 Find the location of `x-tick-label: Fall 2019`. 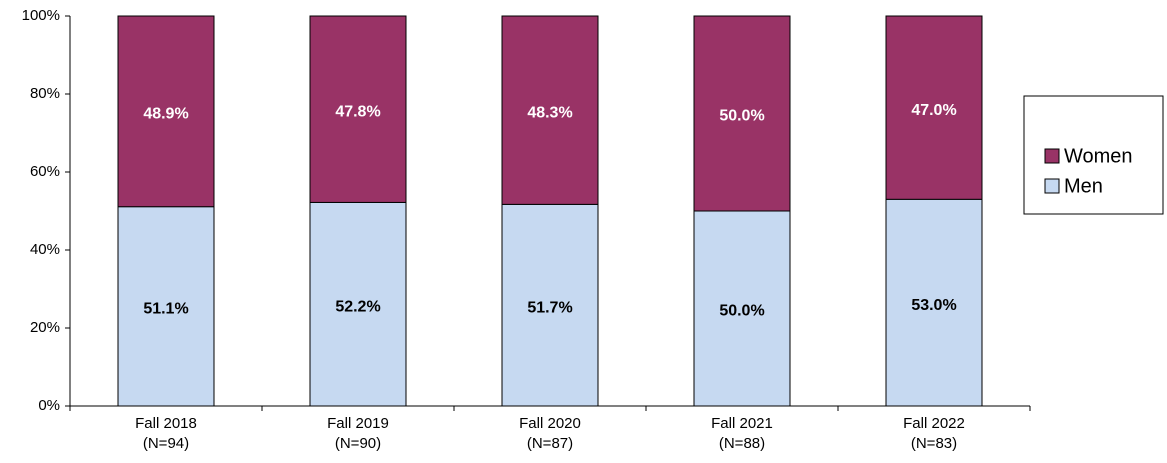

x-tick-label: Fall 2019 is located at coordinates (358, 423).